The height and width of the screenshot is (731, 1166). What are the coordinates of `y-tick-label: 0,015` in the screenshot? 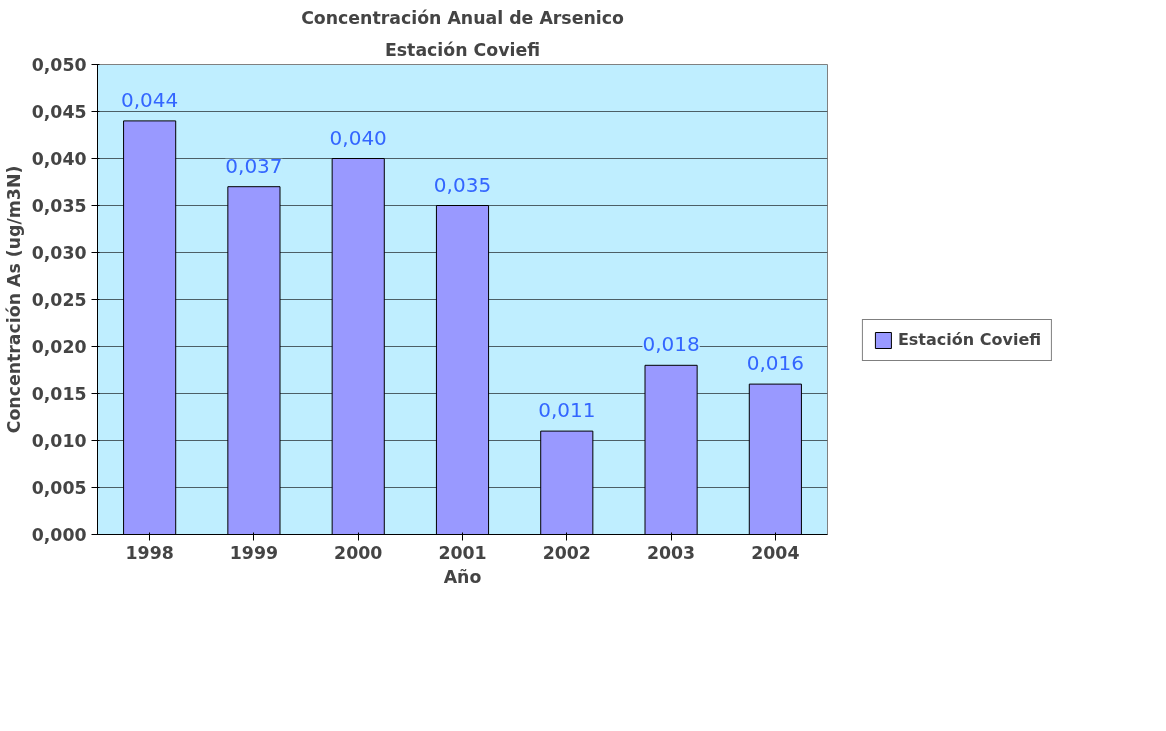 It's located at (59, 394).